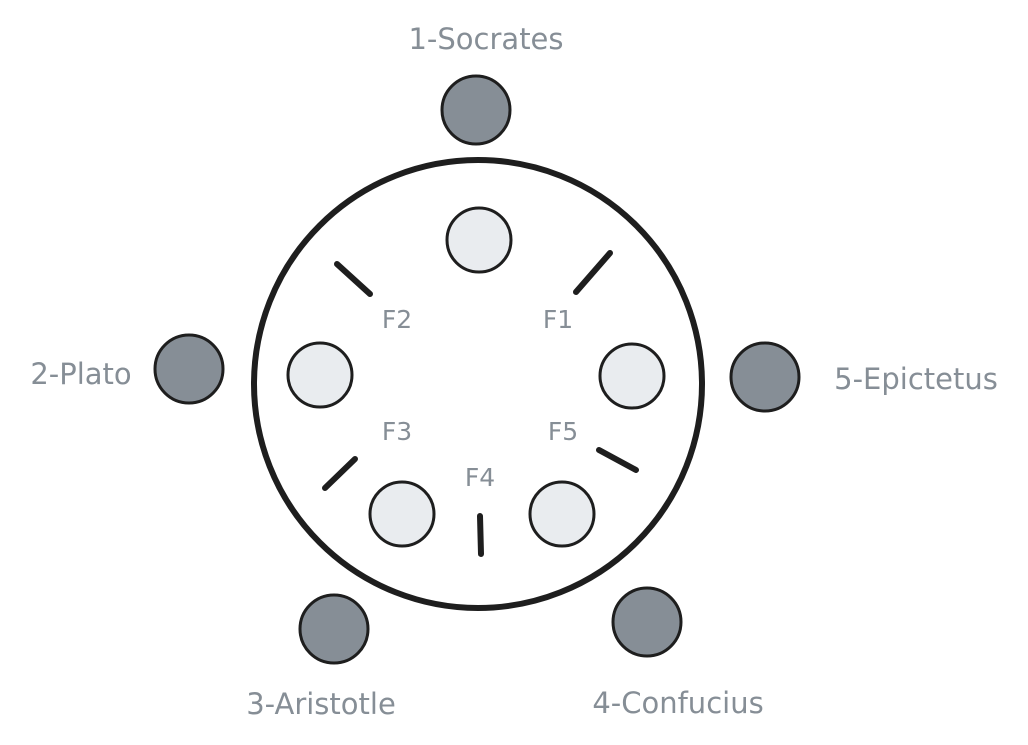  Describe the element at coordinates (80, 374) in the screenshot. I see `philosopher-2-label: 2-Plato` at that location.